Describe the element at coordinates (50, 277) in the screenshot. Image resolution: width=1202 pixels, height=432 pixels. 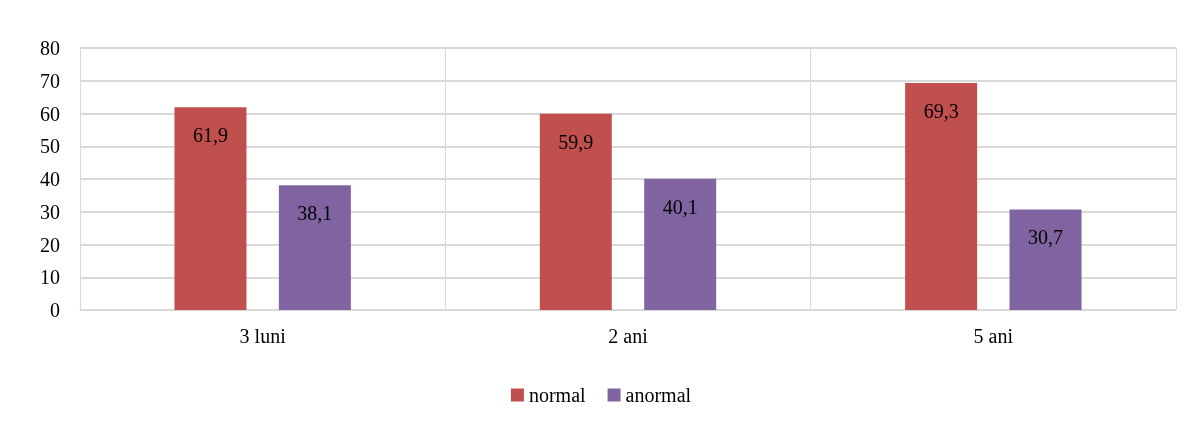
I see `y-tick-label: 10` at that location.